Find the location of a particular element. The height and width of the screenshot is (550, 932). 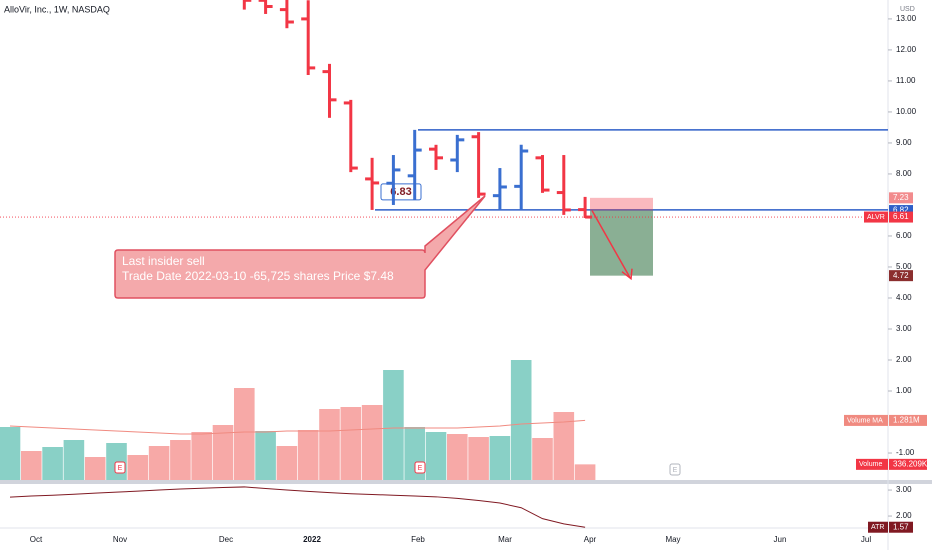

y-tick-label: 3.00 is located at coordinates (904, 328).